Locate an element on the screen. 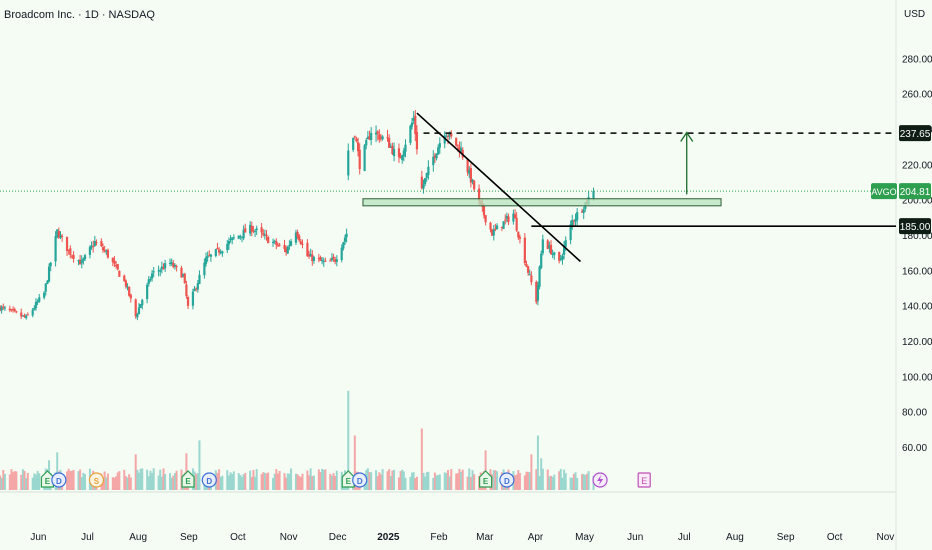  currency-label: USD is located at coordinates (915, 14).